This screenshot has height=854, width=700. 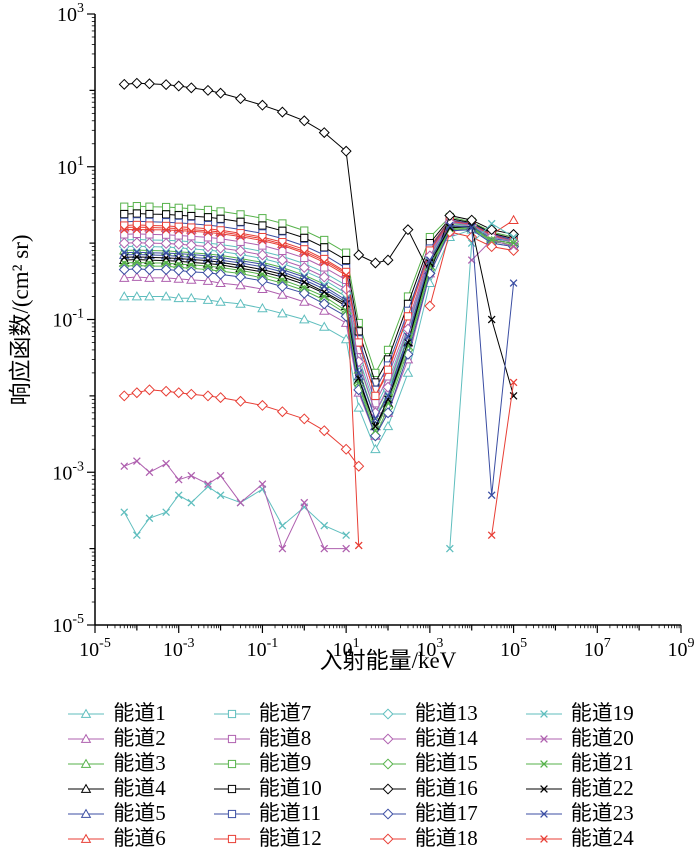 I want to click on legend-item-能道20: 能道20, so click(x=579, y=738).